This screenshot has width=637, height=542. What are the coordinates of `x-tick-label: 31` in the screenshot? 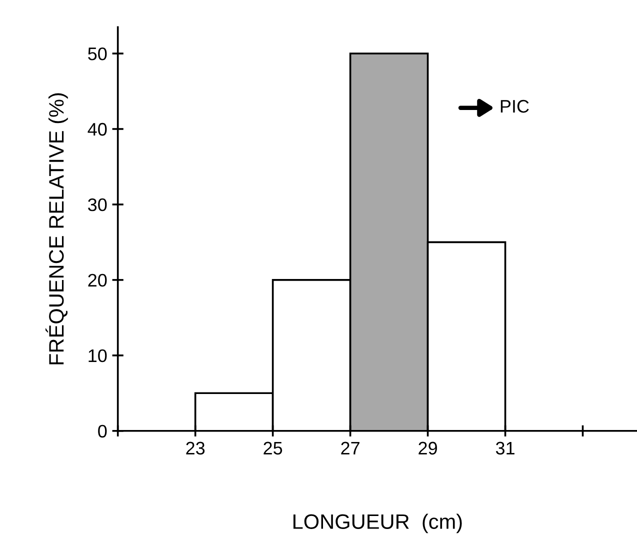 It's located at (505, 448).